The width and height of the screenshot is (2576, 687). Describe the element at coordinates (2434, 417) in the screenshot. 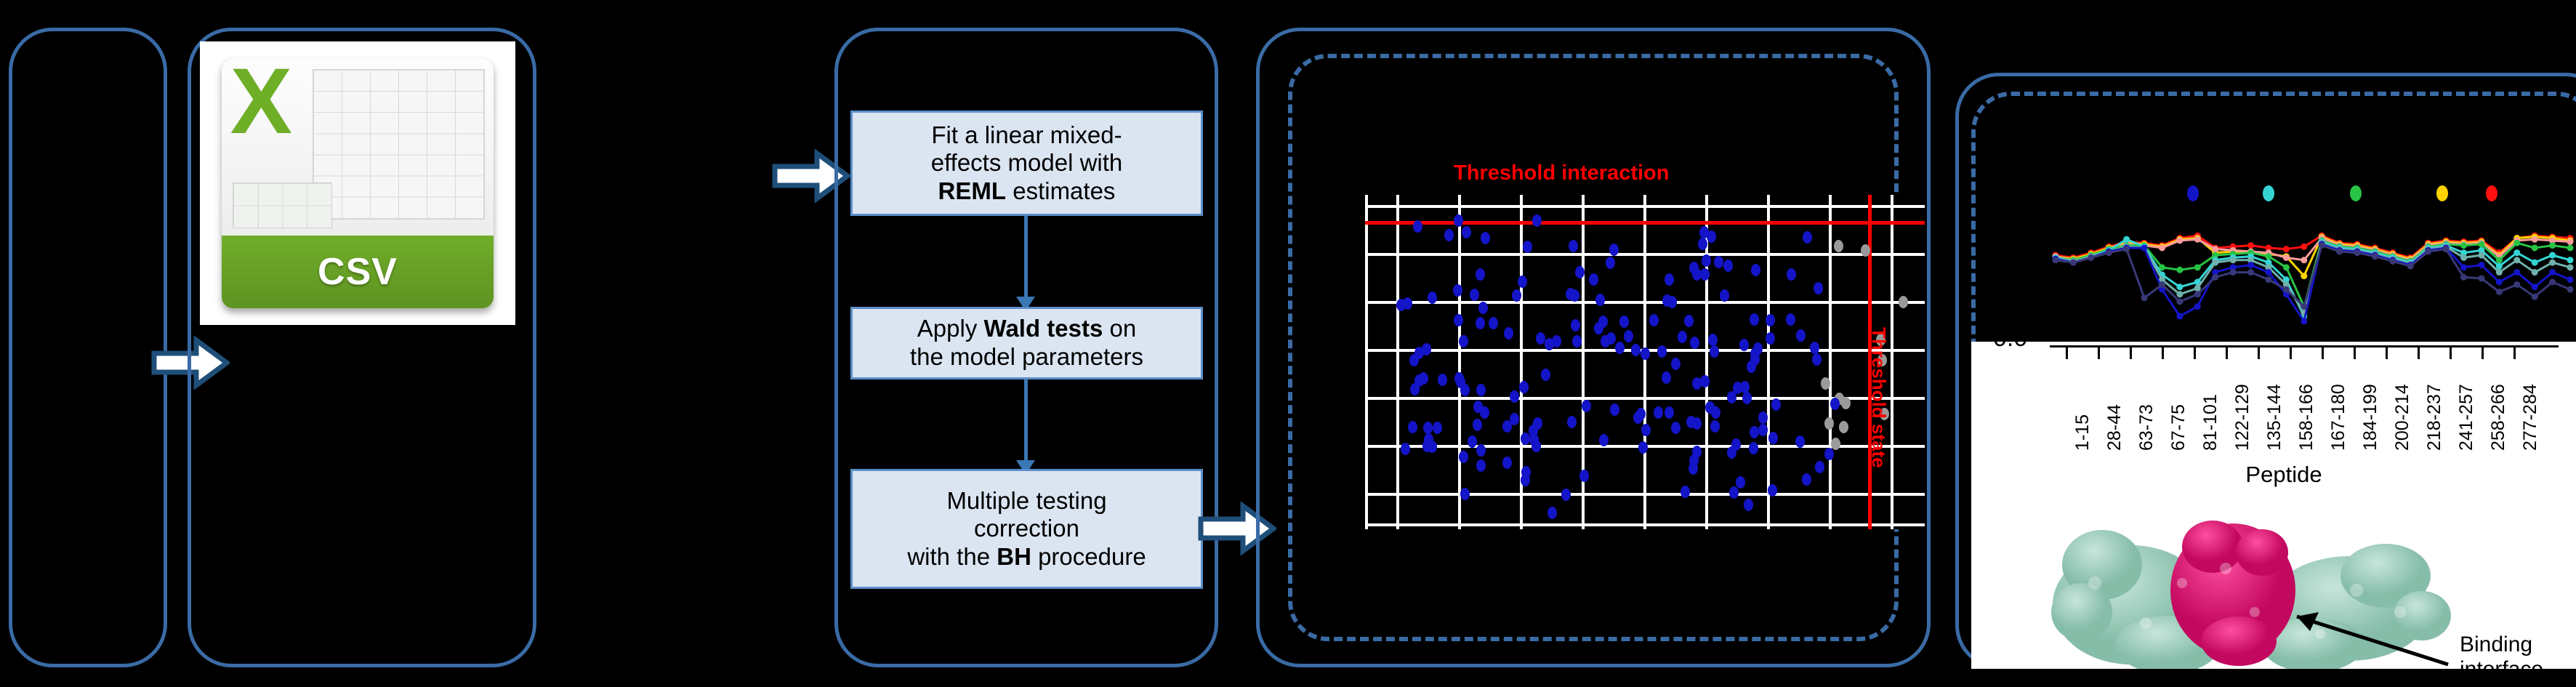

I see `x-axis-tick-label: 218-237` at that location.